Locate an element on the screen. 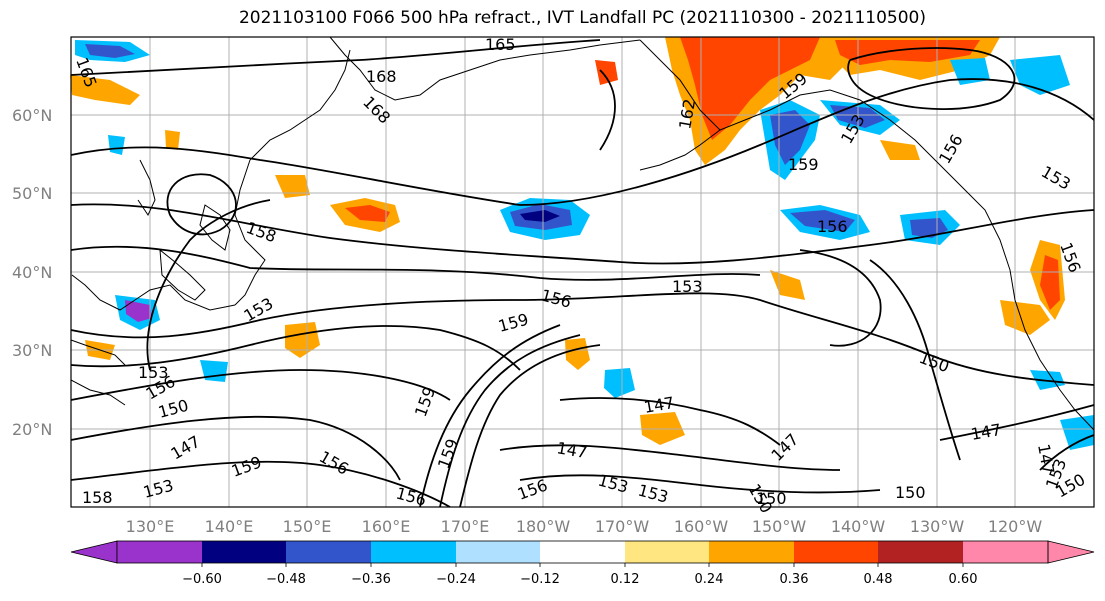 The image size is (1105, 601). colorbar-tick: −0.36 is located at coordinates (371, 579).